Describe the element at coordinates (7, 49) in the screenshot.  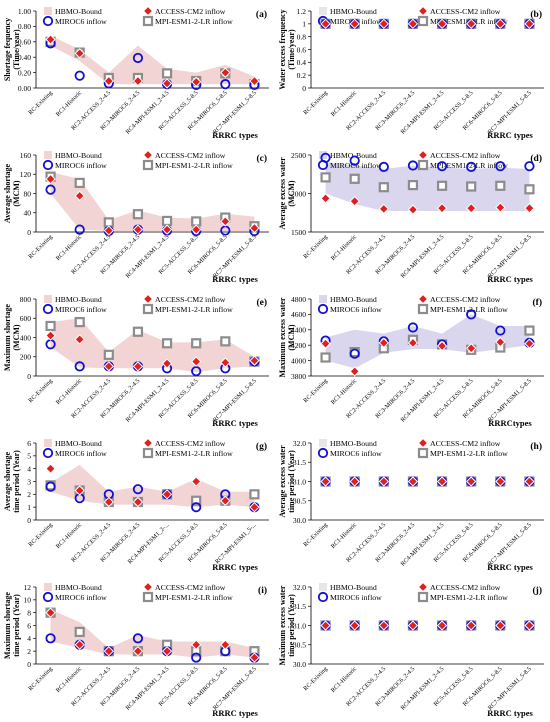
I see `y-axis-label: Shortage fequency` at that location.